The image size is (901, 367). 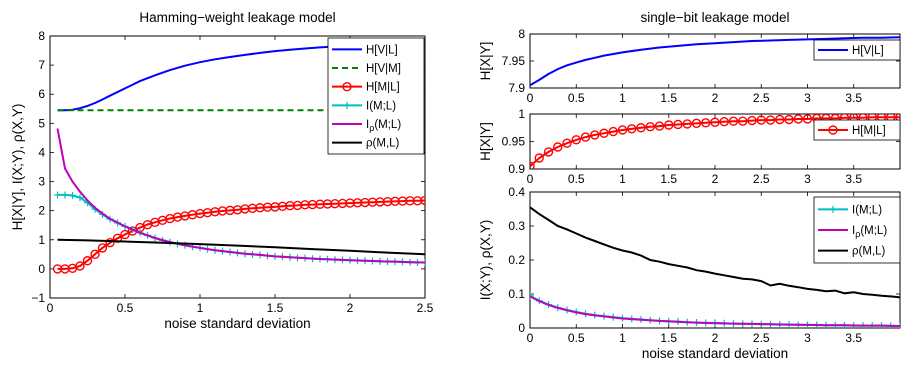 I want to click on legend: H[M|L], so click(x=857, y=130).